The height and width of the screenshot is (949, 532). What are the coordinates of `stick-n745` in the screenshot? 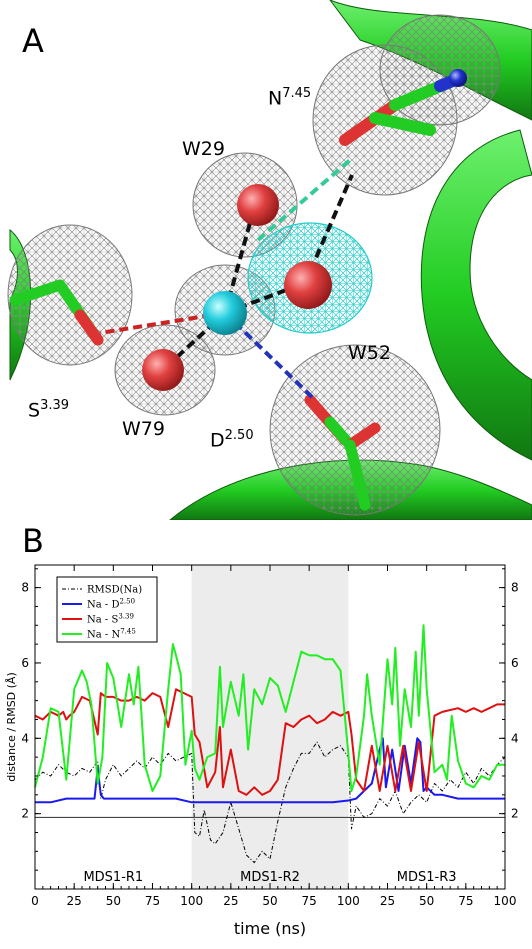 It's located at (400, 110).